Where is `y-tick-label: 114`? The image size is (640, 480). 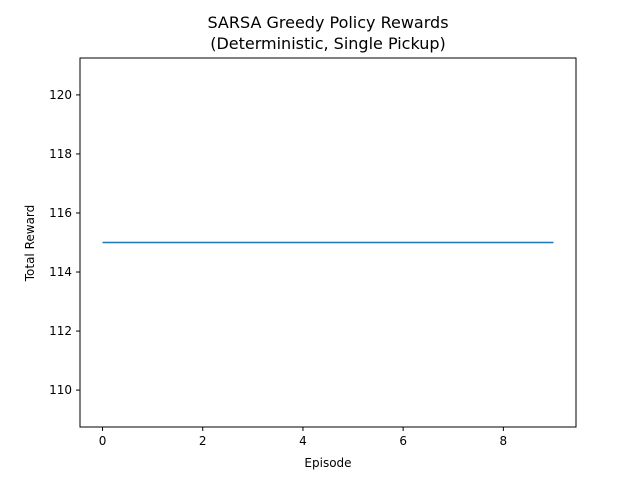 y-tick-label: 114 is located at coordinates (60, 272).